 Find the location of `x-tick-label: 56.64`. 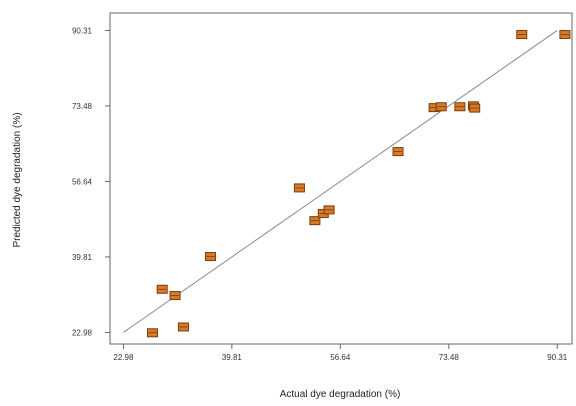

x-tick-label: 56.64 is located at coordinates (340, 357).